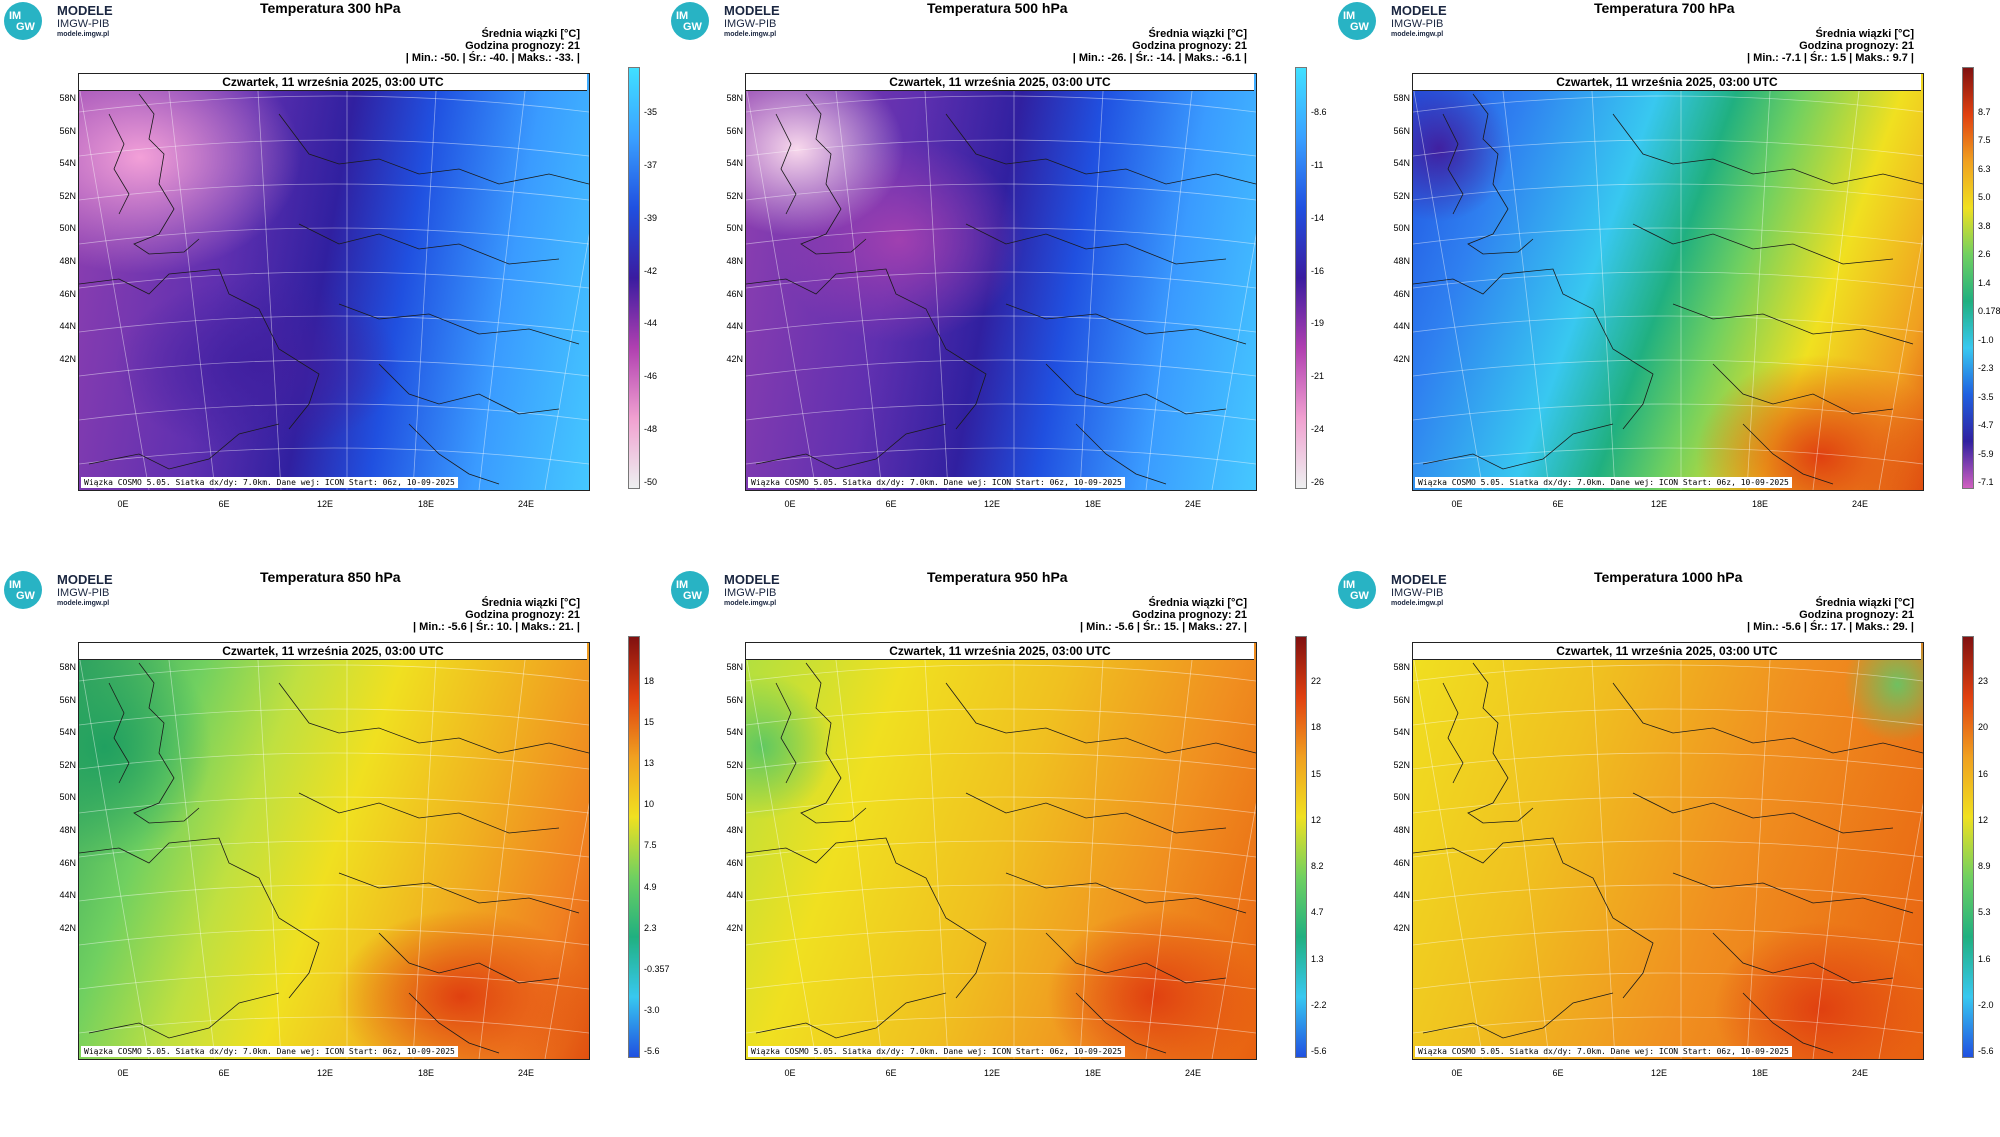 The width and height of the screenshot is (2000, 1137). What do you see at coordinates (1317, 866) in the screenshot?
I see `colorbar-tick-label: 8.2` at bounding box center [1317, 866].